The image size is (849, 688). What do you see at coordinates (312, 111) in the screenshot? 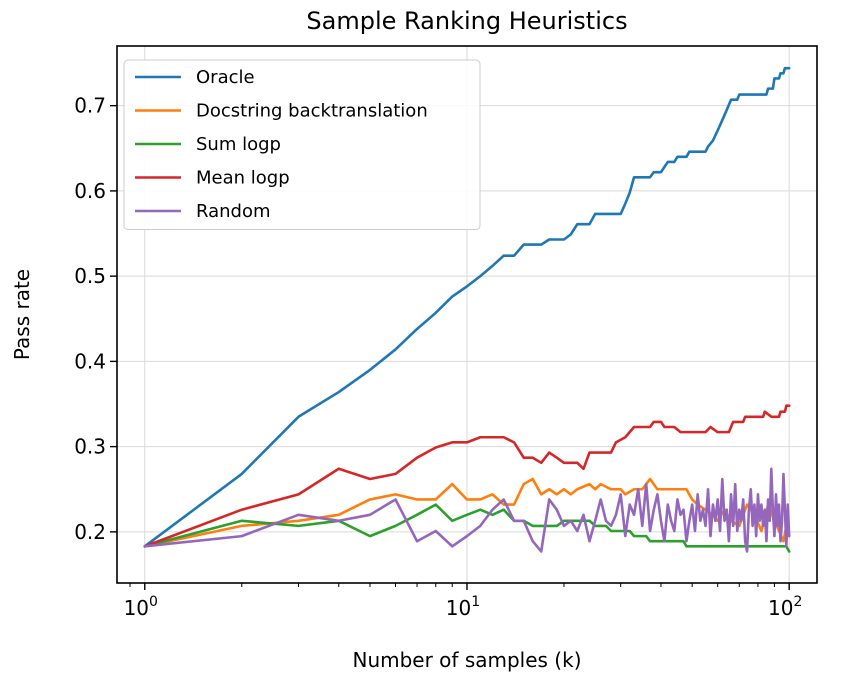
I see `legend-label: Docstring backtranslation` at bounding box center [312, 111].